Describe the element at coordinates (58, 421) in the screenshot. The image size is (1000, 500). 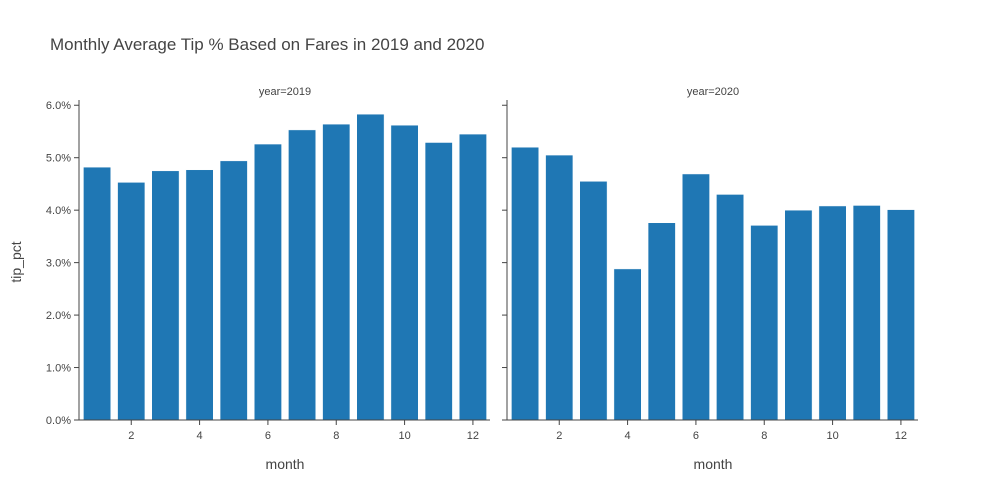
I see `y-tick-label: 0.0%` at that location.